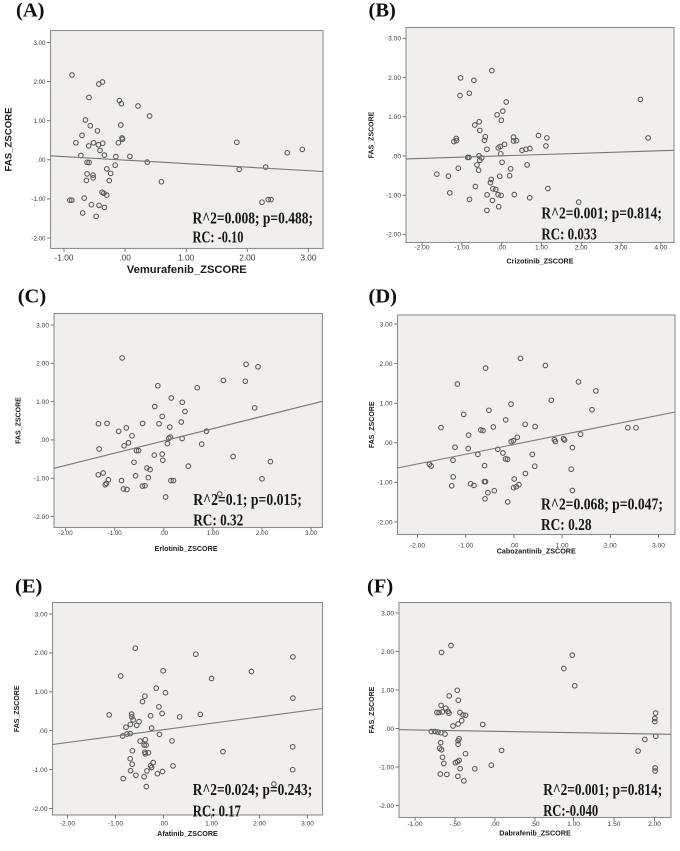 This screenshot has height=851, width=680. What do you see at coordinates (218, 520) in the screenshot?
I see `svg-text: RC: 0.32` at bounding box center [218, 520].